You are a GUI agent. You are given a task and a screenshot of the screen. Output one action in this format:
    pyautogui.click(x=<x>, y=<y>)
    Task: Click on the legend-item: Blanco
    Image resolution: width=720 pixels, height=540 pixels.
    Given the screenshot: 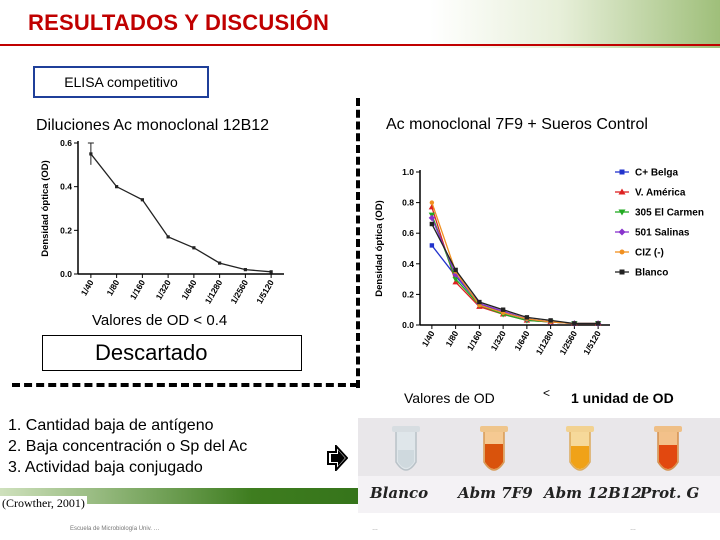 What is the action you would take?
    pyautogui.click(x=641, y=273)
    